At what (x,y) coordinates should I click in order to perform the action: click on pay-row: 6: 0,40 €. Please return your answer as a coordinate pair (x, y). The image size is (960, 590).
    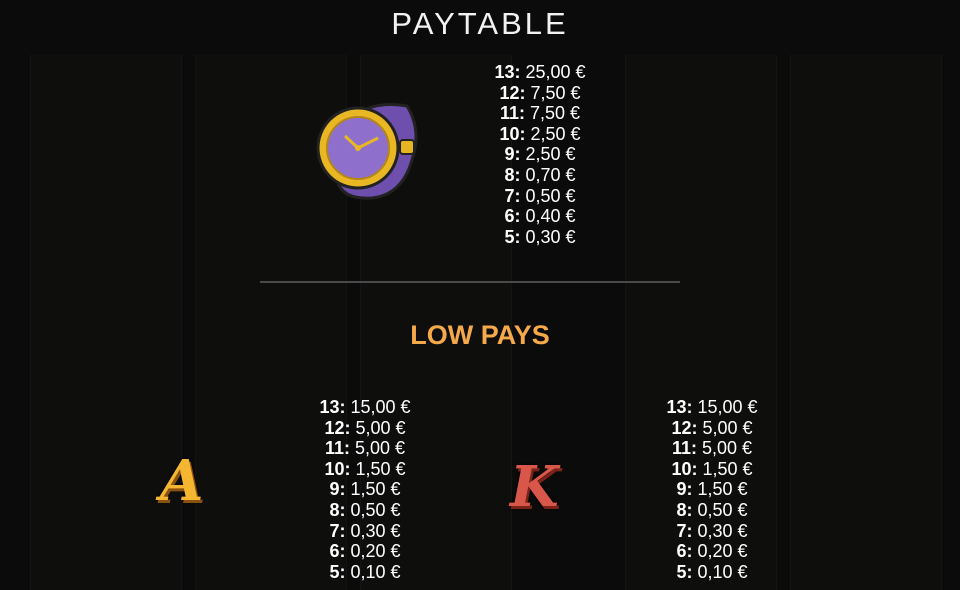
    Looking at the image, I should click on (540, 216).